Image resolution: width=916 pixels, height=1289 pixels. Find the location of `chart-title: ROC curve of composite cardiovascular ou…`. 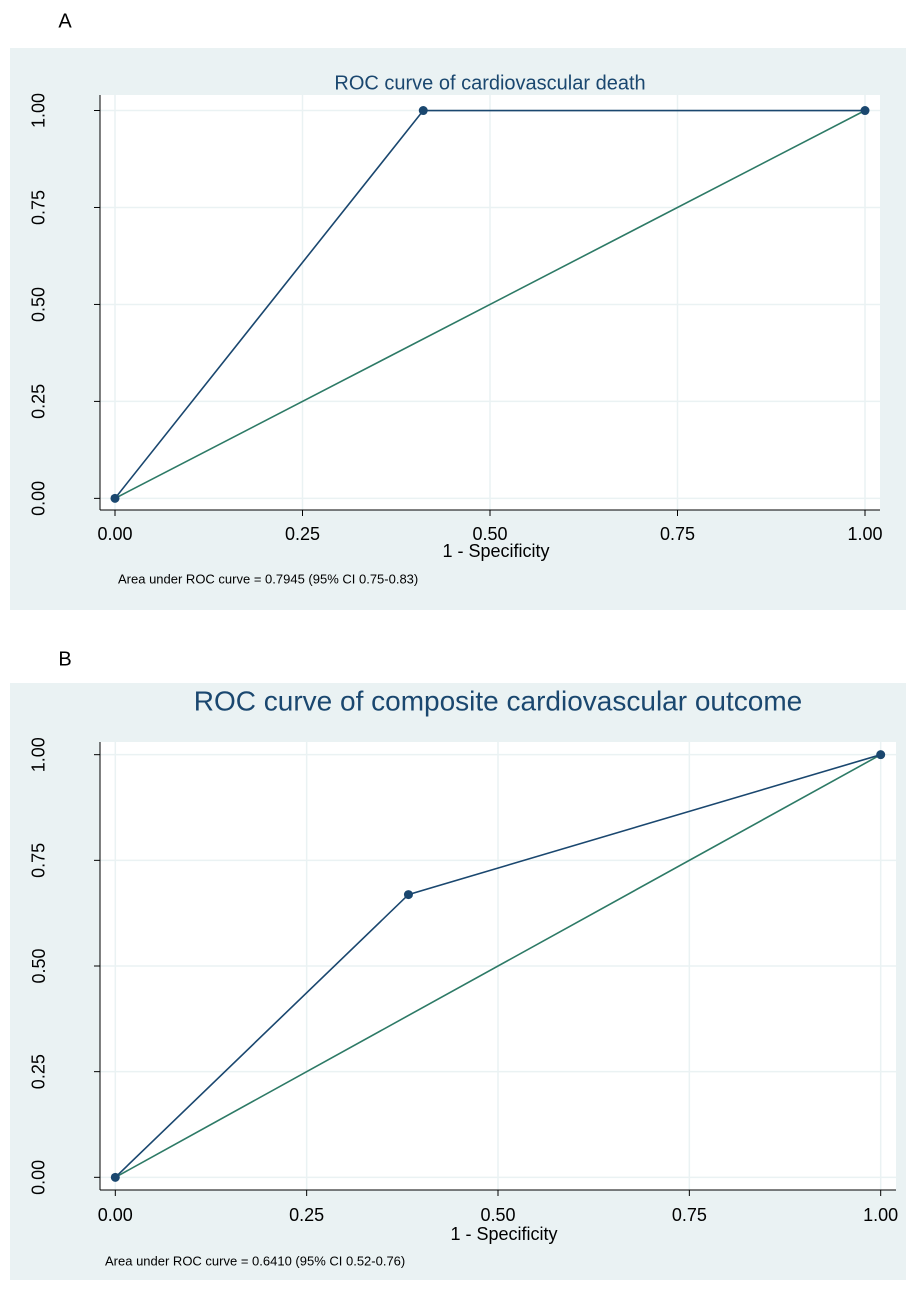

chart-title: ROC curve of composite cardiovascular ou… is located at coordinates (498, 700).